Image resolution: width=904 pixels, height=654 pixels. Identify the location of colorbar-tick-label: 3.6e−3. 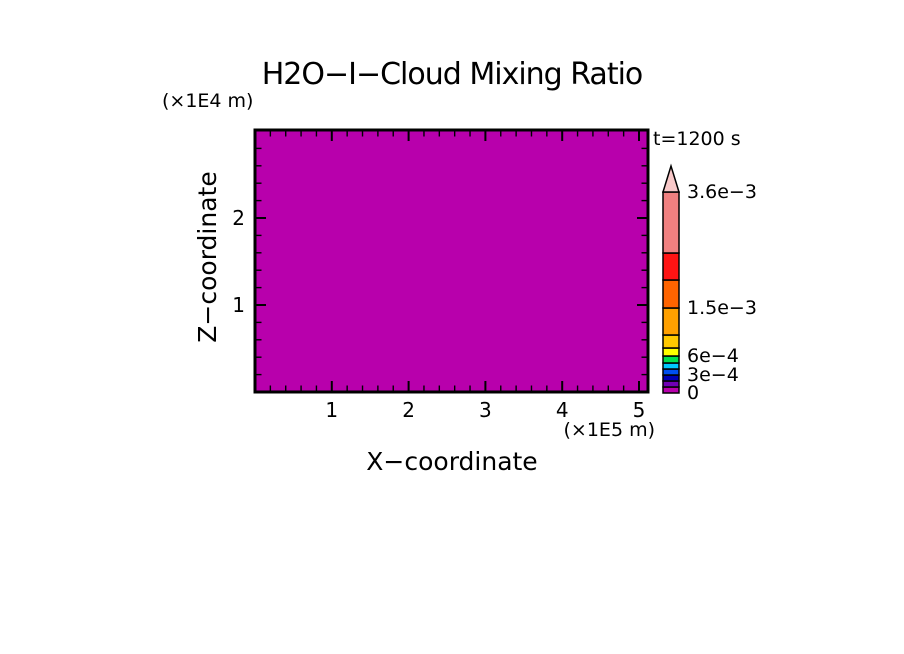
(722, 192).